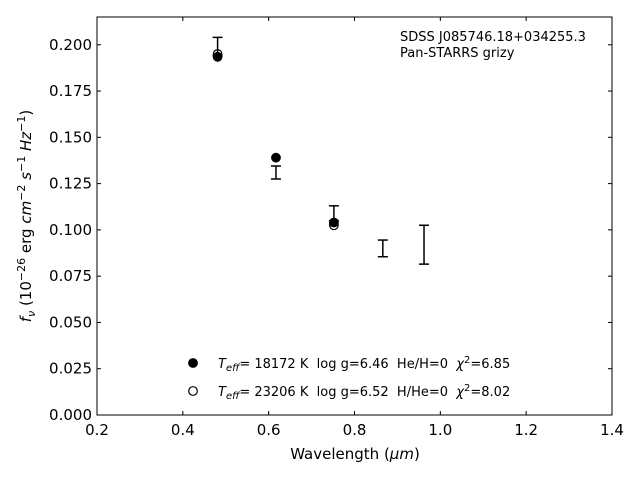 This screenshot has width=640, height=480. Describe the element at coordinates (440, 430) in the screenshot. I see `x-tick-label: 1.0` at that location.